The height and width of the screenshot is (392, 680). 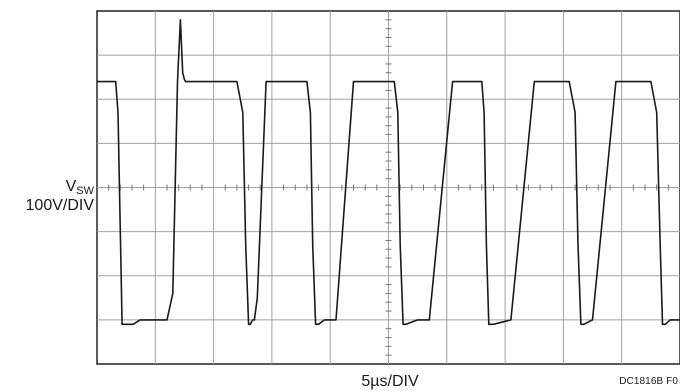 I want to click on x-axis-label: 5µs/DIV, so click(x=390, y=381).